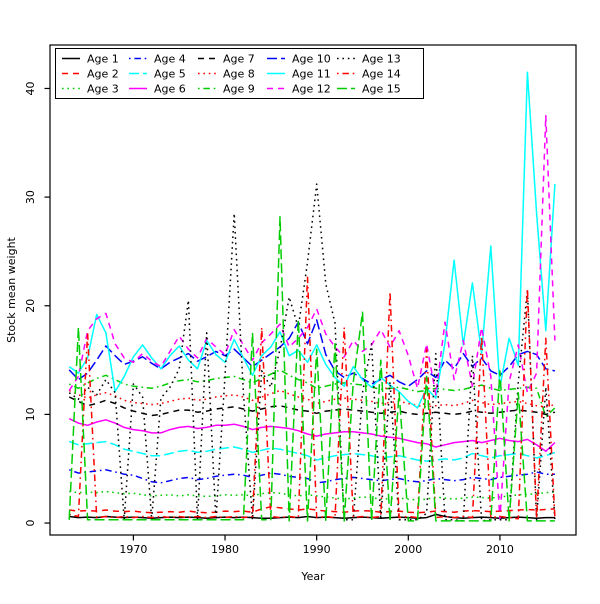 The width and height of the screenshot is (600, 604). I want to click on legend-item-age-3: Age 3, so click(90, 89).